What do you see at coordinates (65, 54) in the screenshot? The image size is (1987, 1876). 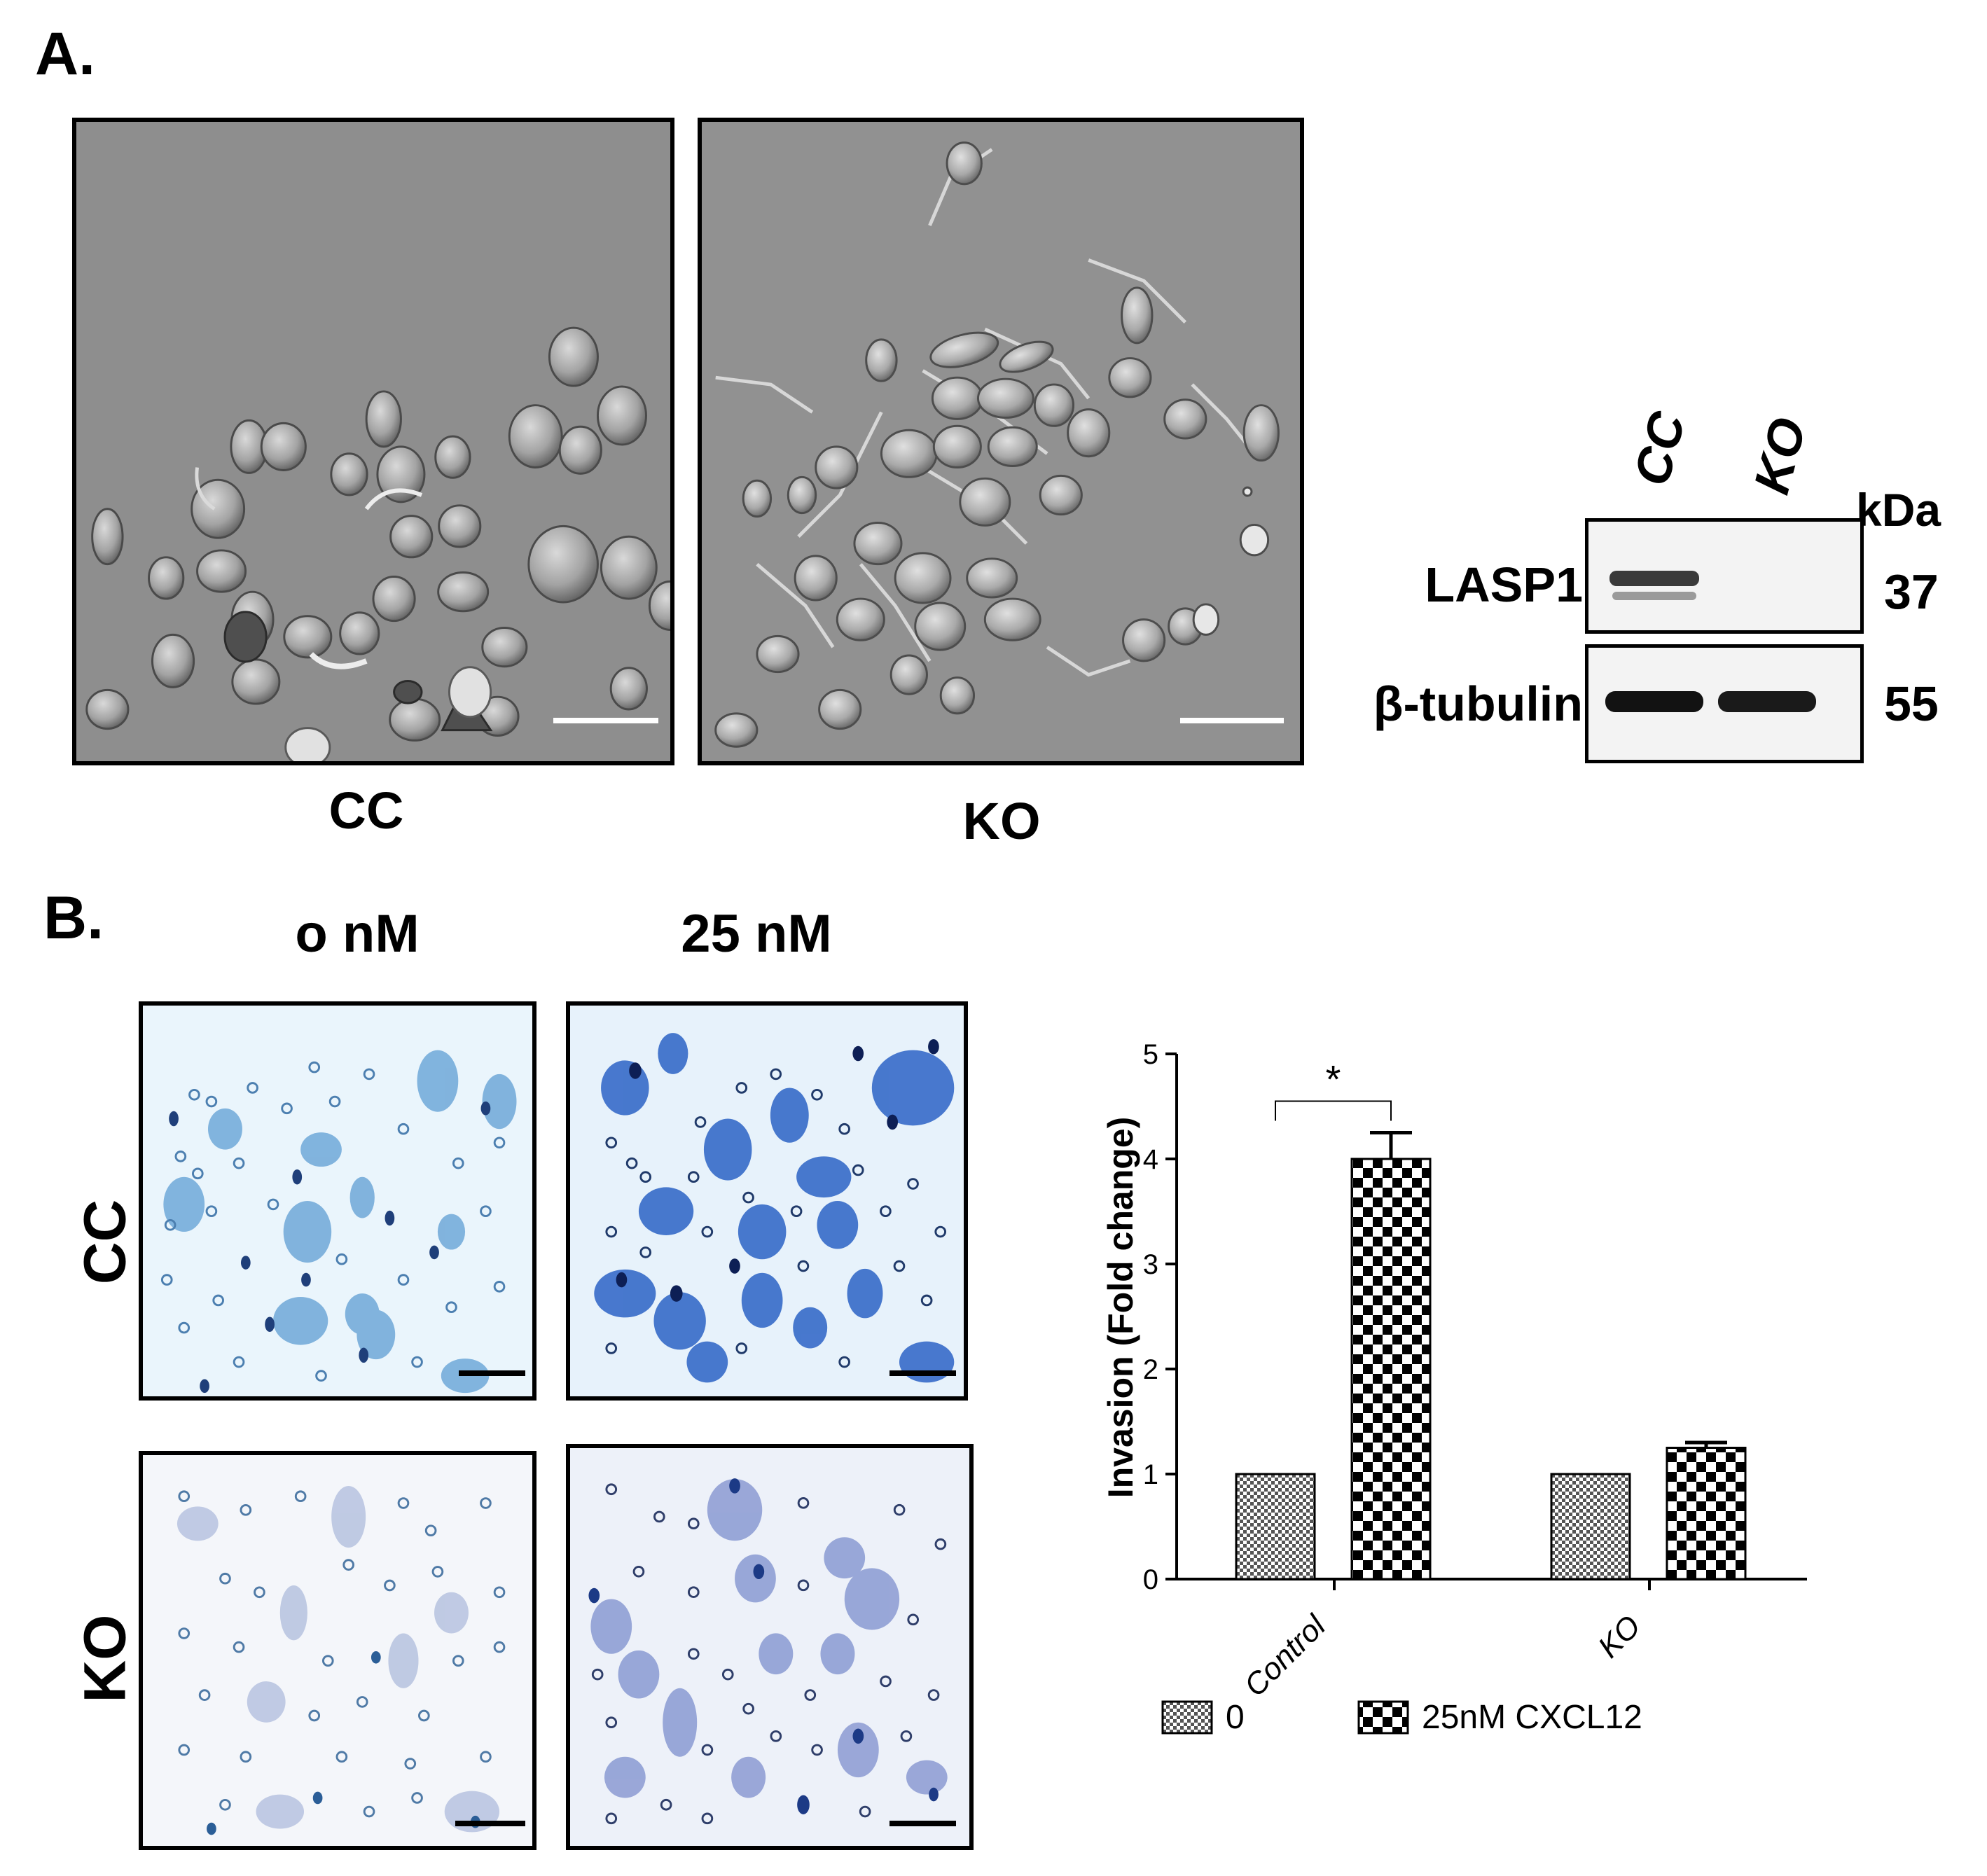 I see `panel-a-letter: A.` at bounding box center [65, 54].